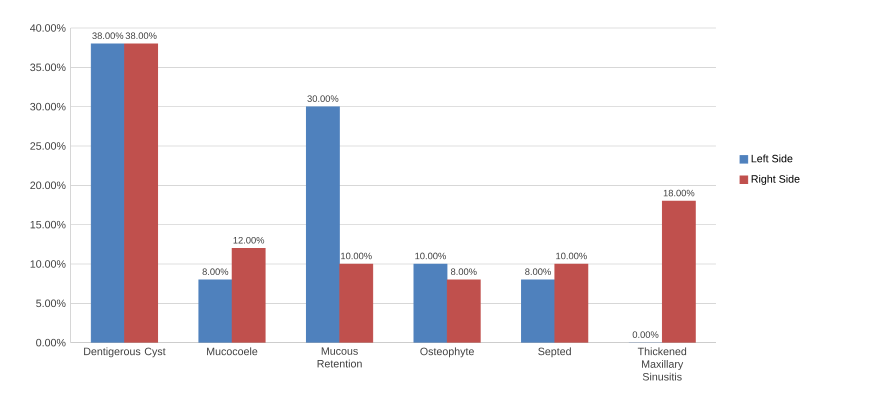 This screenshot has height=416, width=872. I want to click on y-tick-label: 10.00%, so click(48, 264).